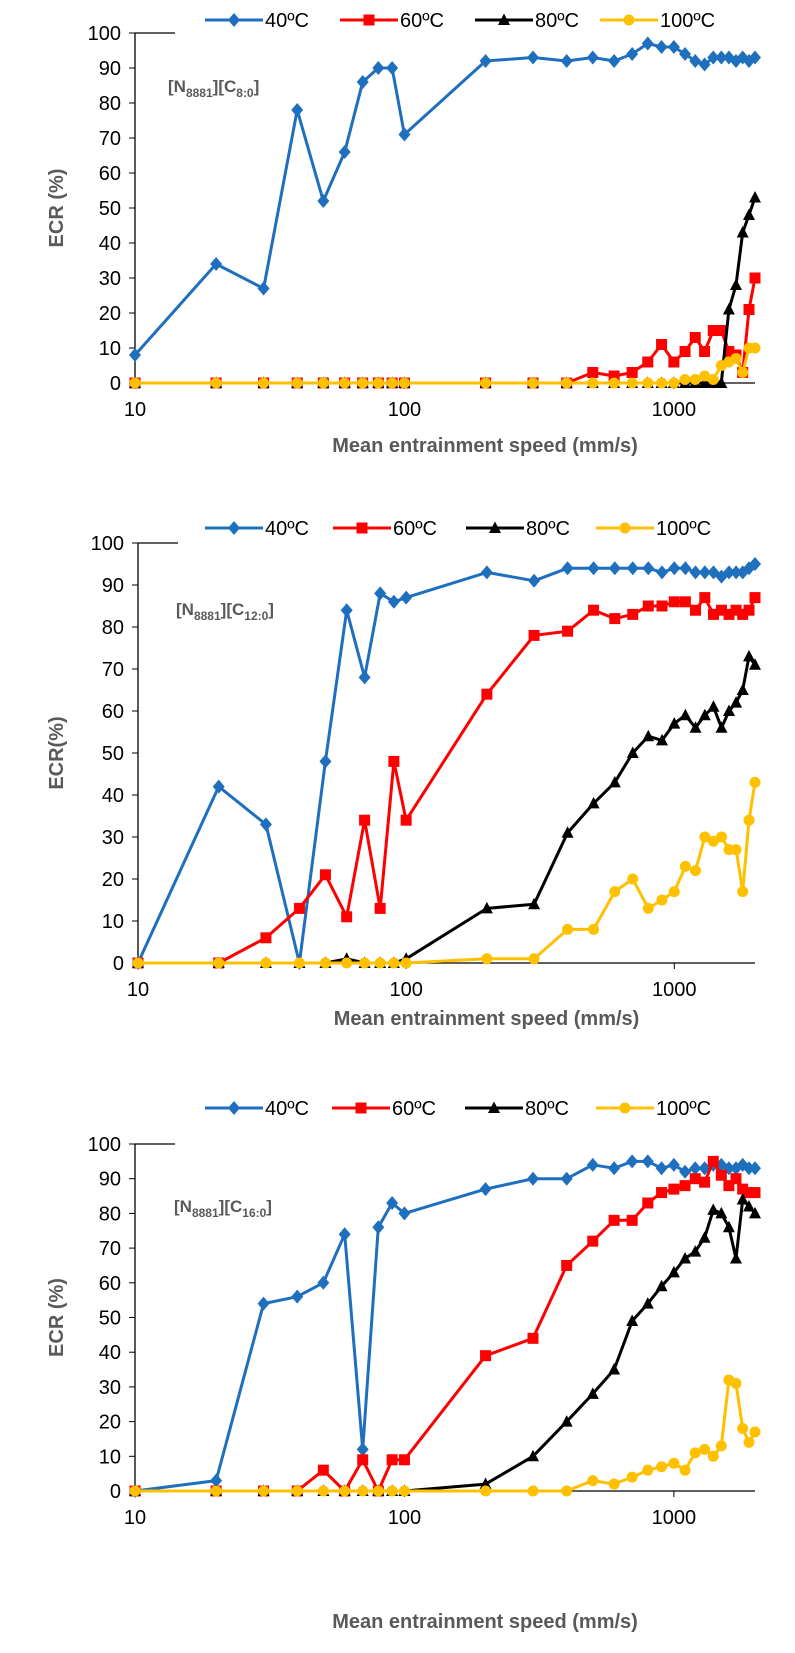 The image size is (795, 1653). What do you see at coordinates (113, 586) in the screenshot?
I see `y-tick-label: 90` at bounding box center [113, 586].